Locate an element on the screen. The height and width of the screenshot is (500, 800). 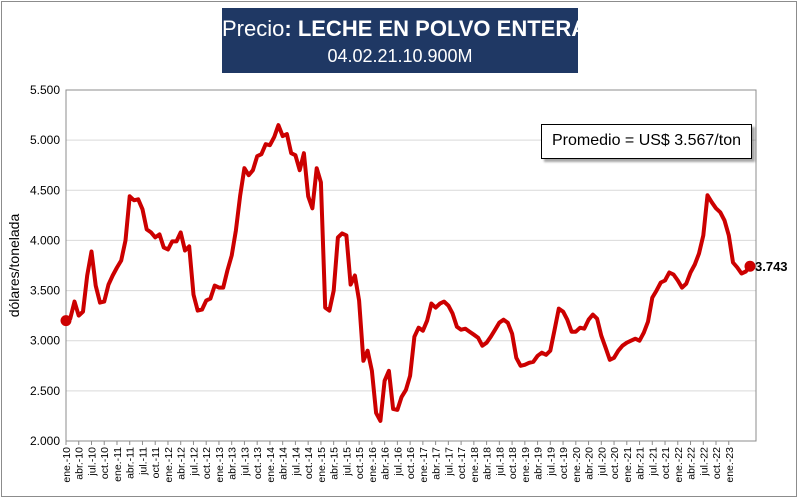
x-tick-label: ene.-17 is located at coordinates (424, 465).